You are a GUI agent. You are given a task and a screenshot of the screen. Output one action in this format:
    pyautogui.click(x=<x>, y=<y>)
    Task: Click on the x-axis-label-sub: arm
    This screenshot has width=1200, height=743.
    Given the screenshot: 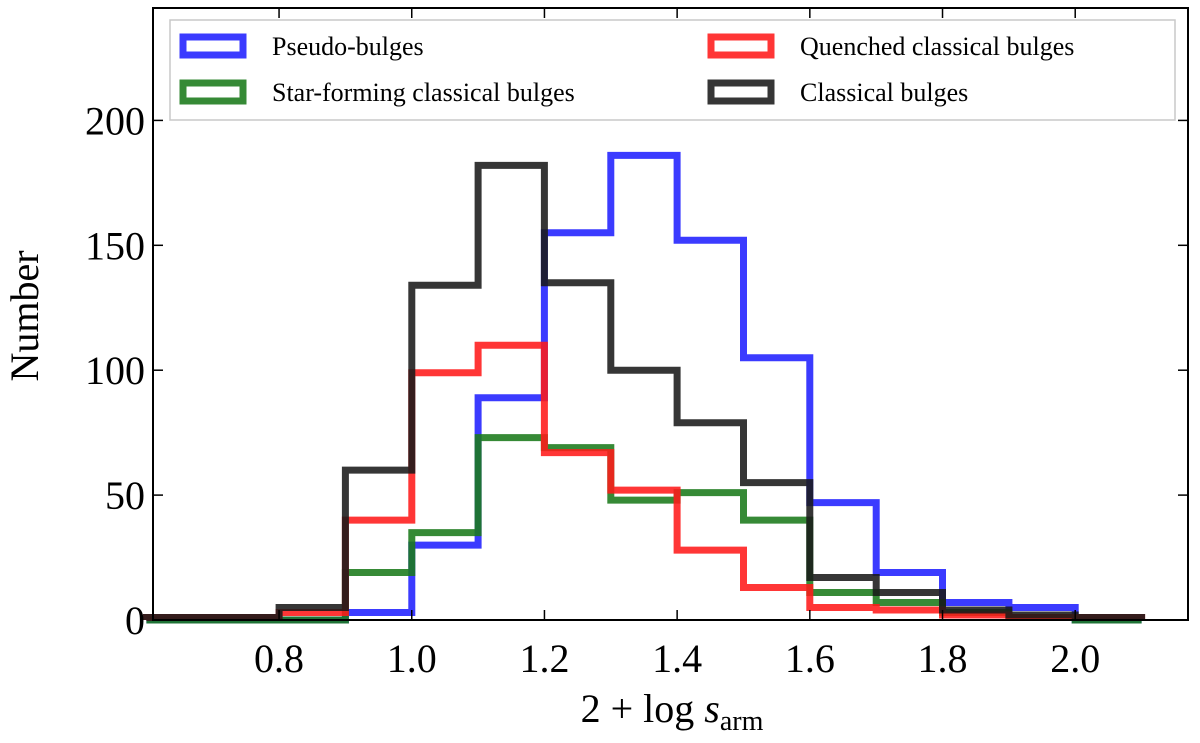 What is the action you would take?
    pyautogui.click(x=742, y=721)
    